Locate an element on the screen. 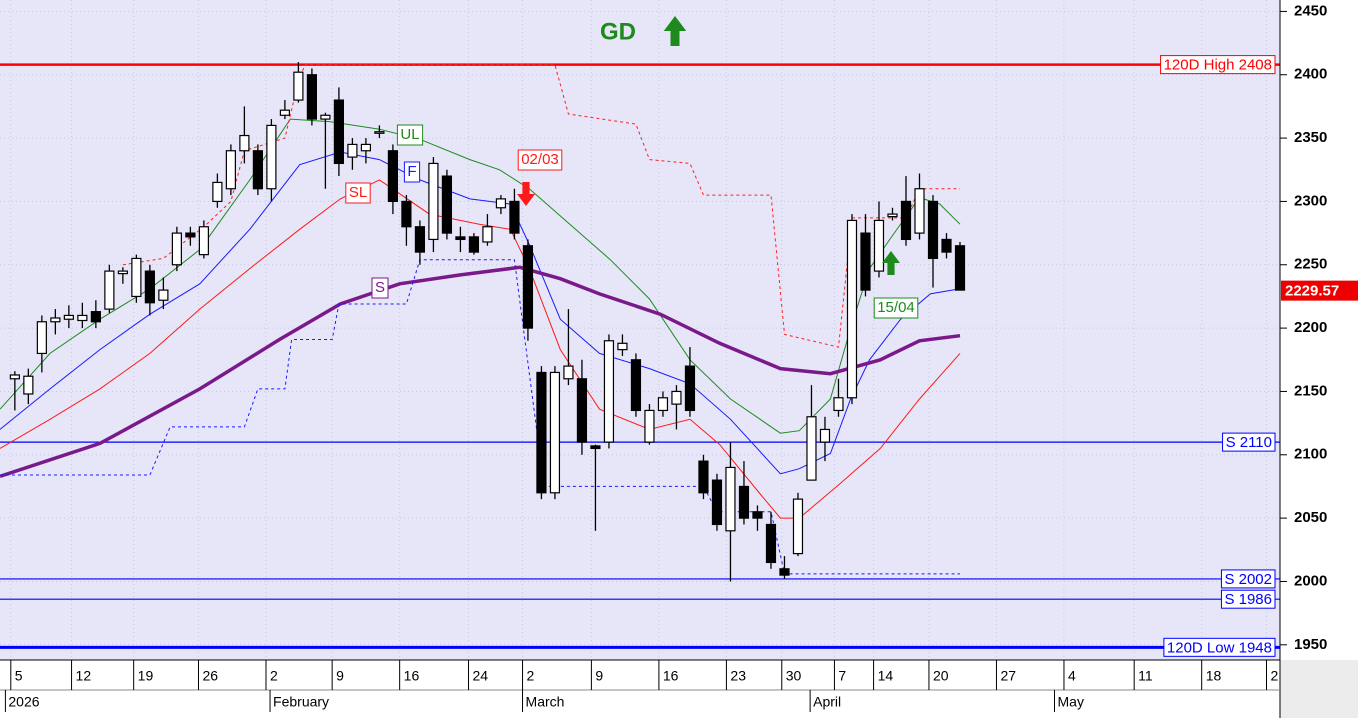 The width and height of the screenshot is (1358, 718). x-tick-label: 12 is located at coordinates (84, 676).